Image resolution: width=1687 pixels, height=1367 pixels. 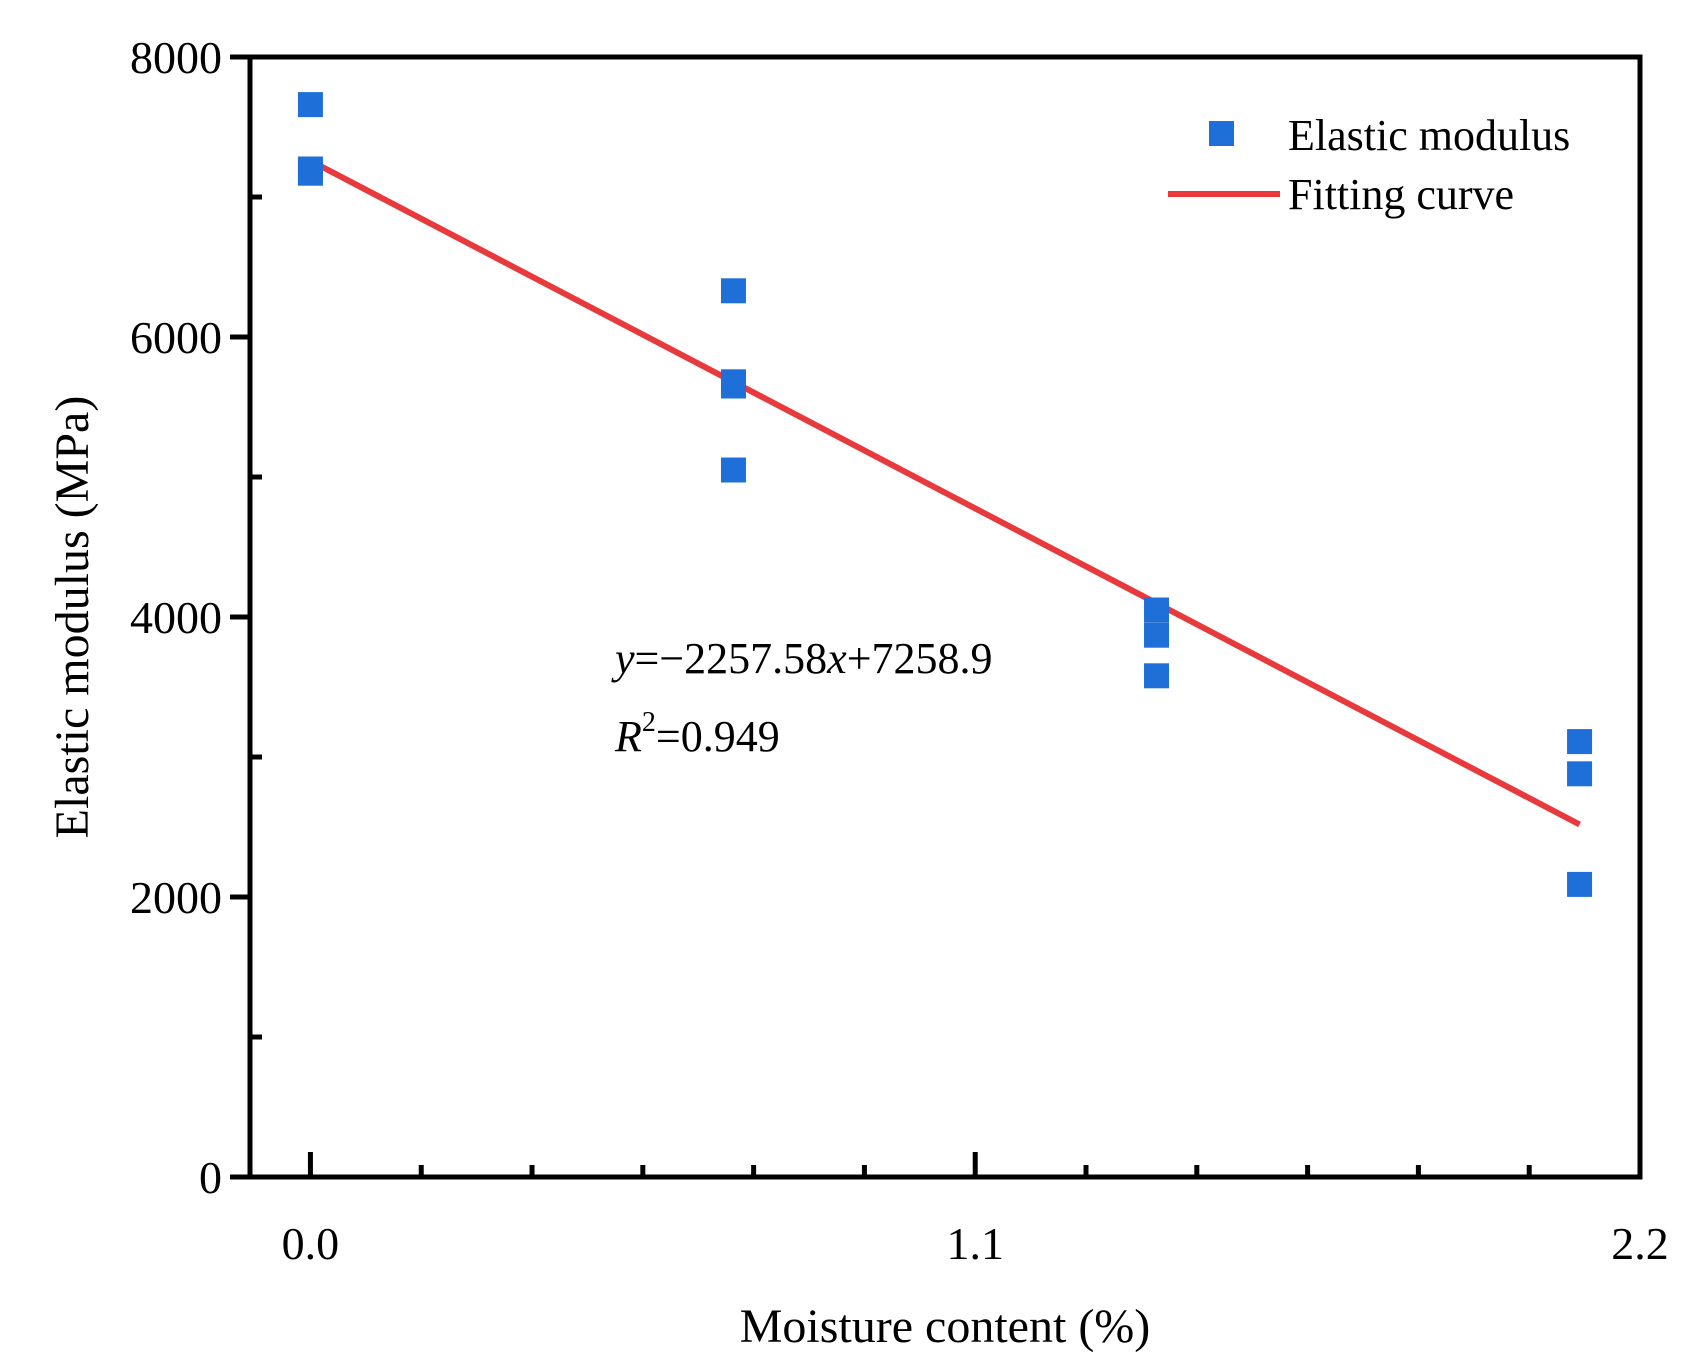 I want to click on legend-marker-elastic-modulus, so click(x=1221, y=133).